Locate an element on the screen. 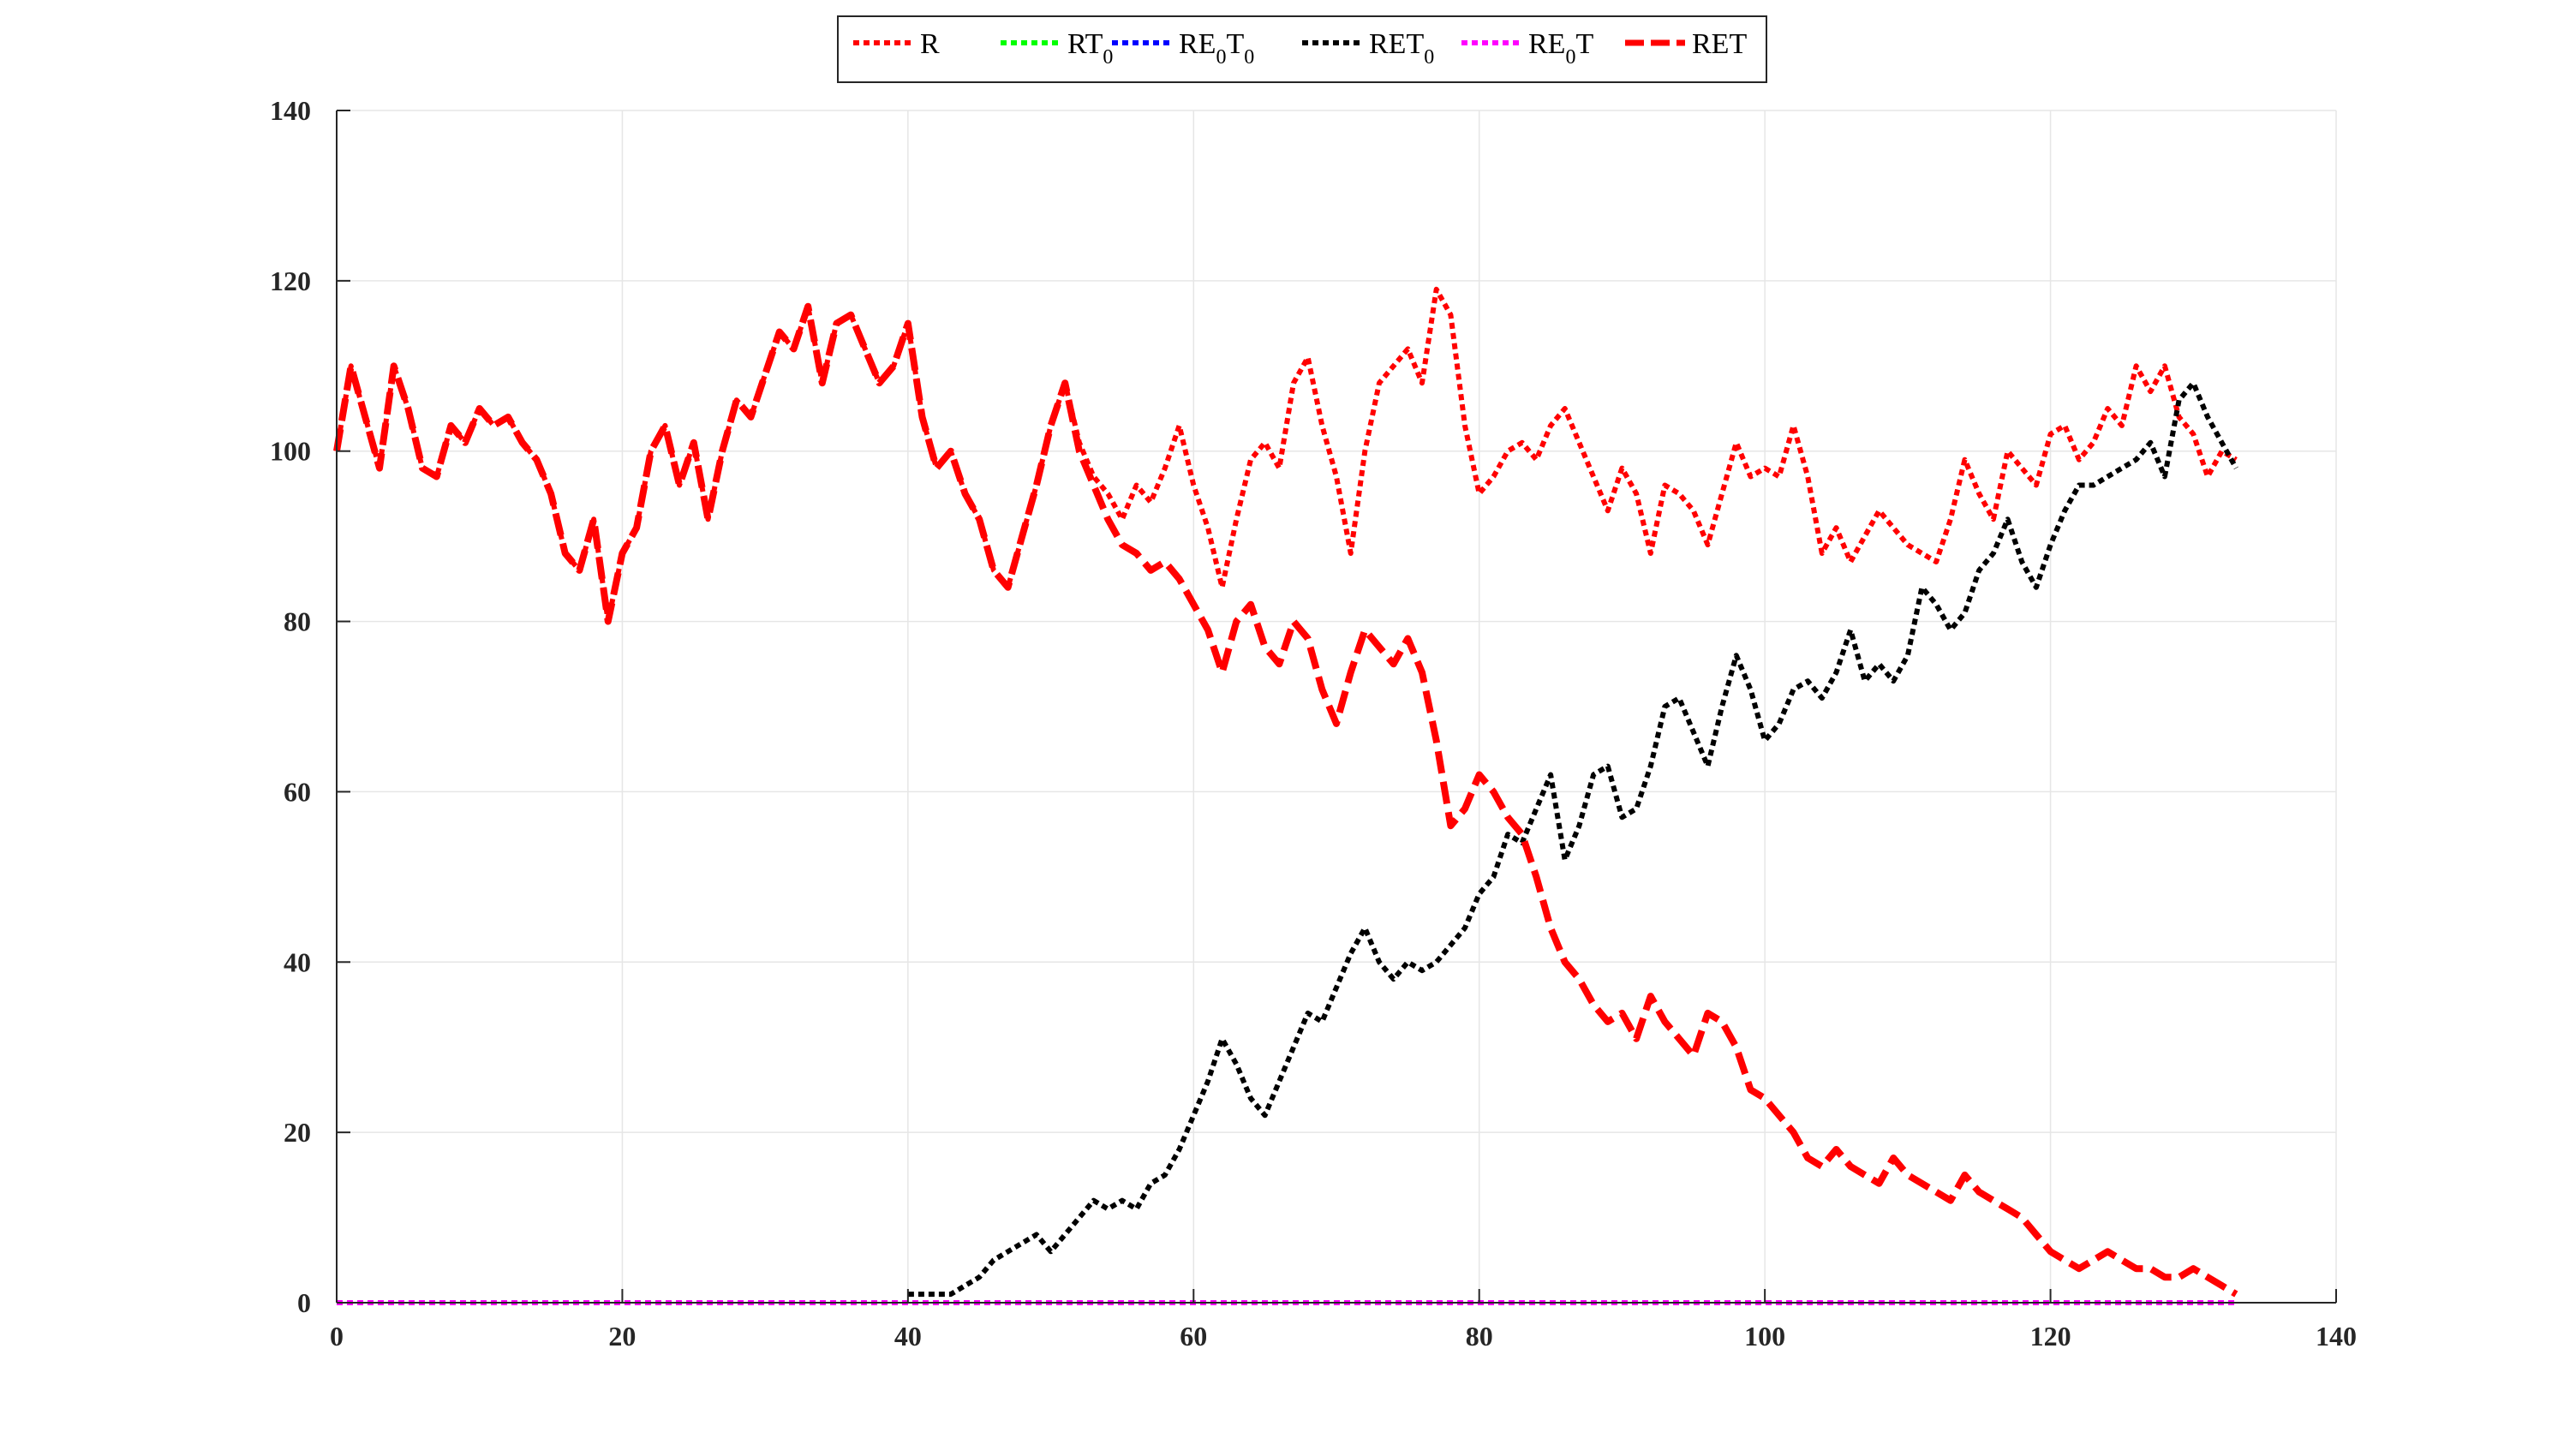 Image resolution: width=2570 pixels, height=1456 pixels. legend-entry-label: R is located at coordinates (930, 44).